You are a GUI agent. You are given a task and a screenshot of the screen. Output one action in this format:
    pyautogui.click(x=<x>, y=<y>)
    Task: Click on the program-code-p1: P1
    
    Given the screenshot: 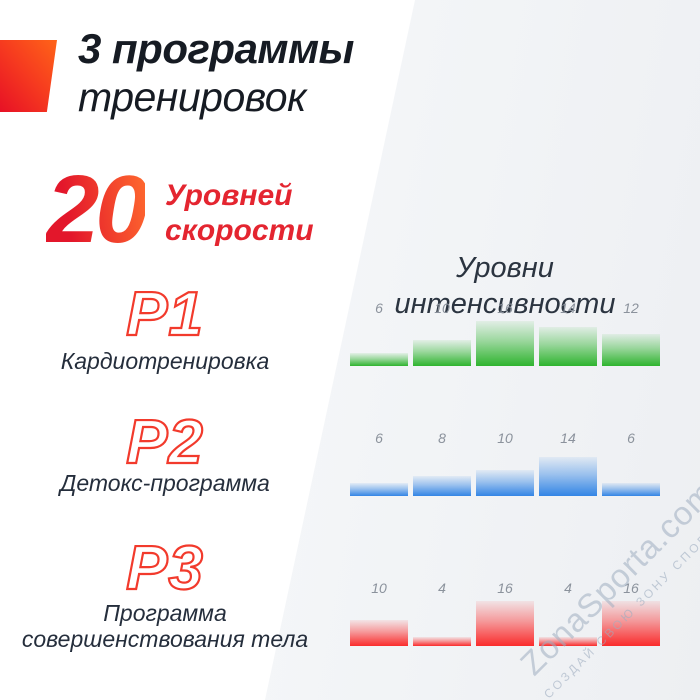 What is the action you would take?
    pyautogui.click(x=164, y=314)
    